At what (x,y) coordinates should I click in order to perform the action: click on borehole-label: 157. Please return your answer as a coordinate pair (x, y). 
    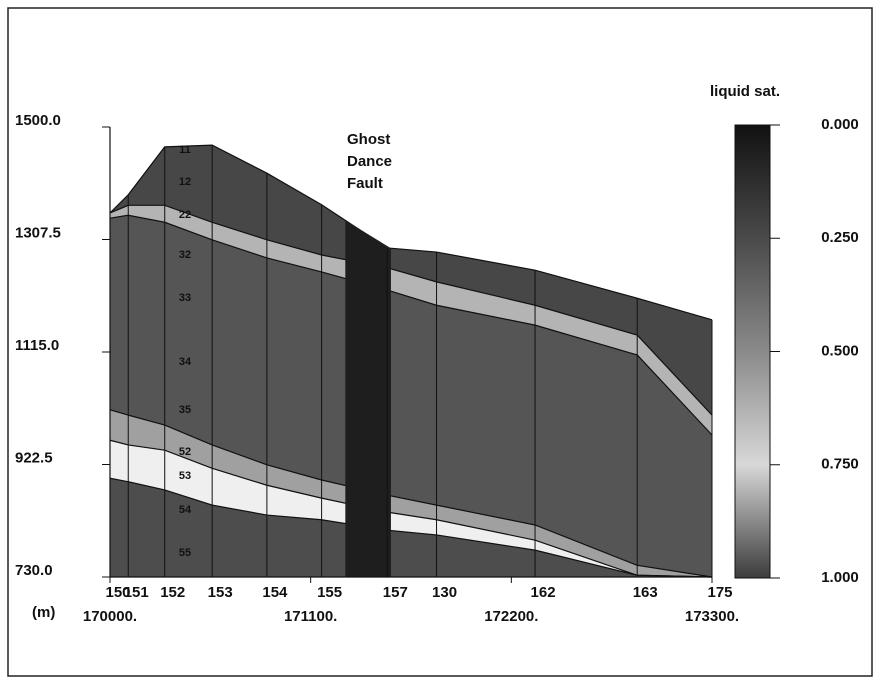
    Looking at the image, I should click on (395, 592).